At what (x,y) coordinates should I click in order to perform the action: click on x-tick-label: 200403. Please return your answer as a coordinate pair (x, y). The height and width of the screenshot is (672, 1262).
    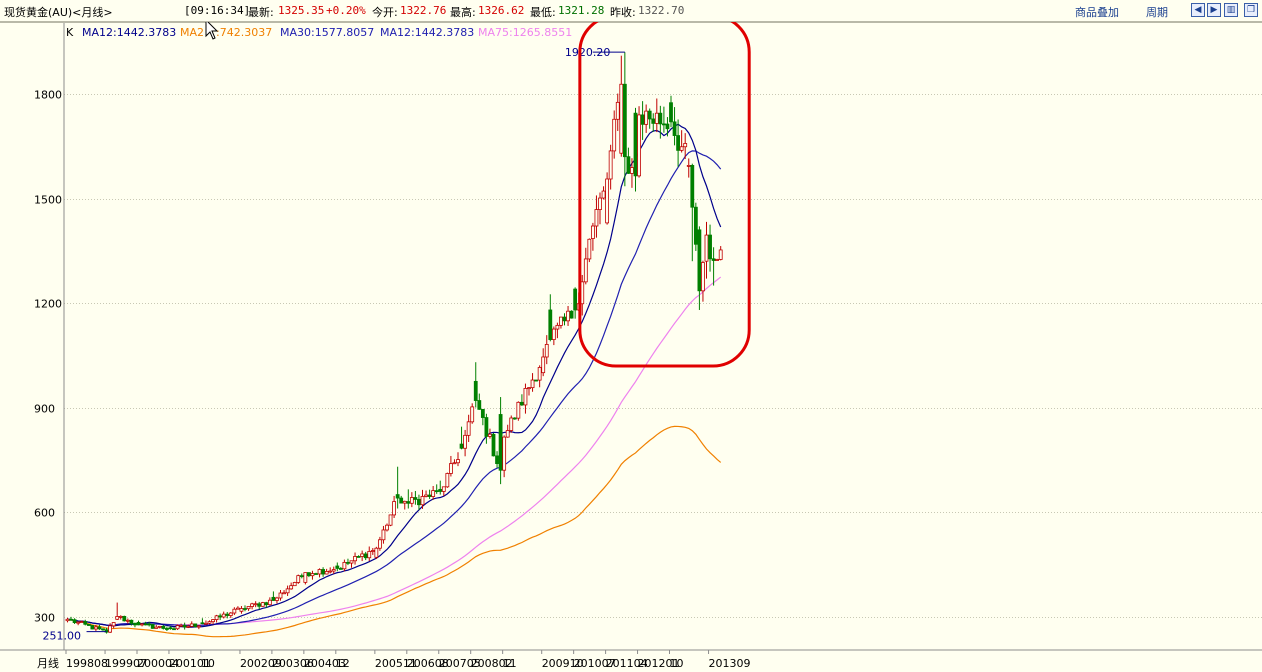
    Looking at the image, I should click on (325, 663).